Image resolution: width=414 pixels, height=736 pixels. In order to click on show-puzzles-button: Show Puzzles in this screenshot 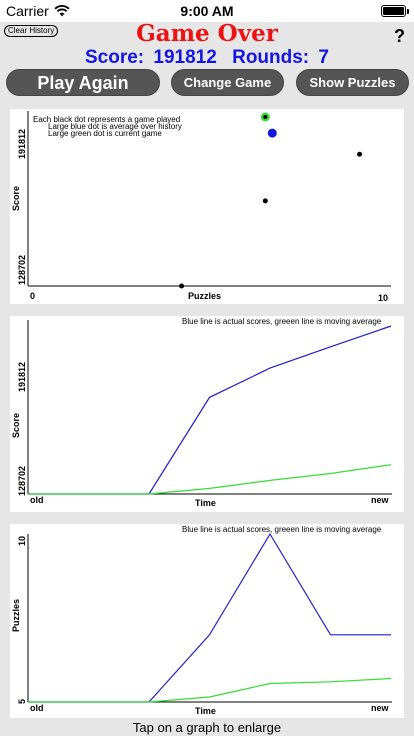, I will do `click(352, 82)`.